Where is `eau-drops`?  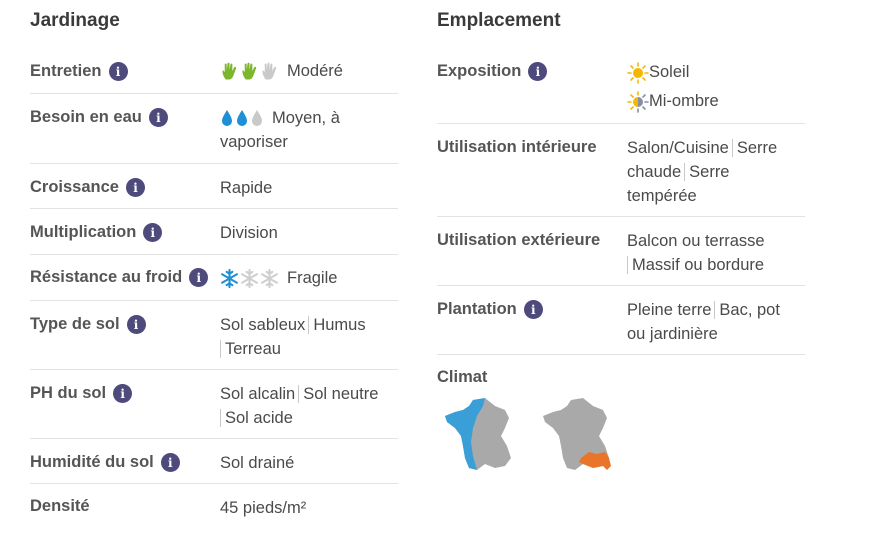 eau-drops is located at coordinates (242, 118).